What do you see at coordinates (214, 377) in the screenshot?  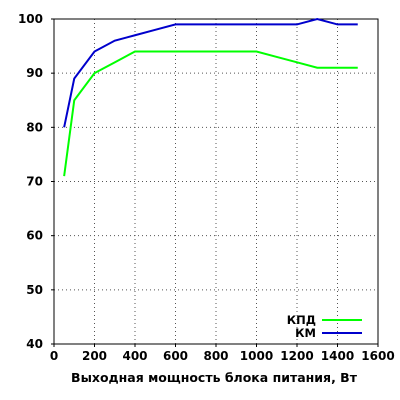 I see `x-axis-title: Выходная мощность блока питания, Вт` at bounding box center [214, 377].